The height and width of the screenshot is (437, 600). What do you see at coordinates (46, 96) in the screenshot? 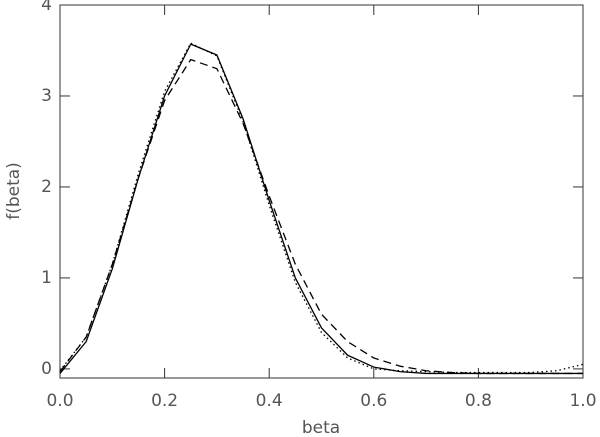
I see `y-tick-label: 3` at bounding box center [46, 96].